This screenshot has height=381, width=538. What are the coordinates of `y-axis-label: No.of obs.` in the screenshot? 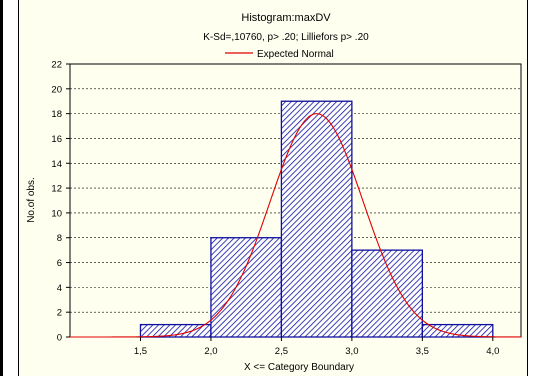 It's located at (31, 200).